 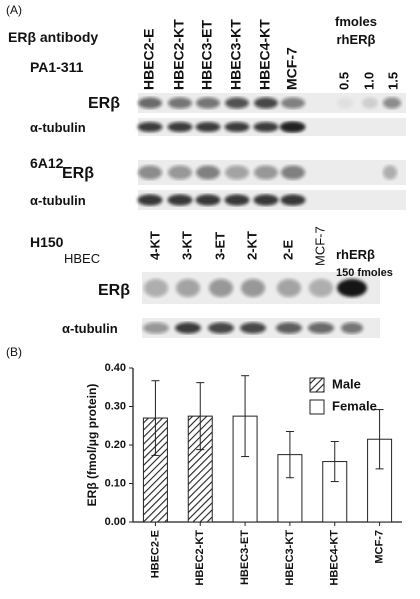 I want to click on header: ERβ antibody, so click(x=53, y=37).